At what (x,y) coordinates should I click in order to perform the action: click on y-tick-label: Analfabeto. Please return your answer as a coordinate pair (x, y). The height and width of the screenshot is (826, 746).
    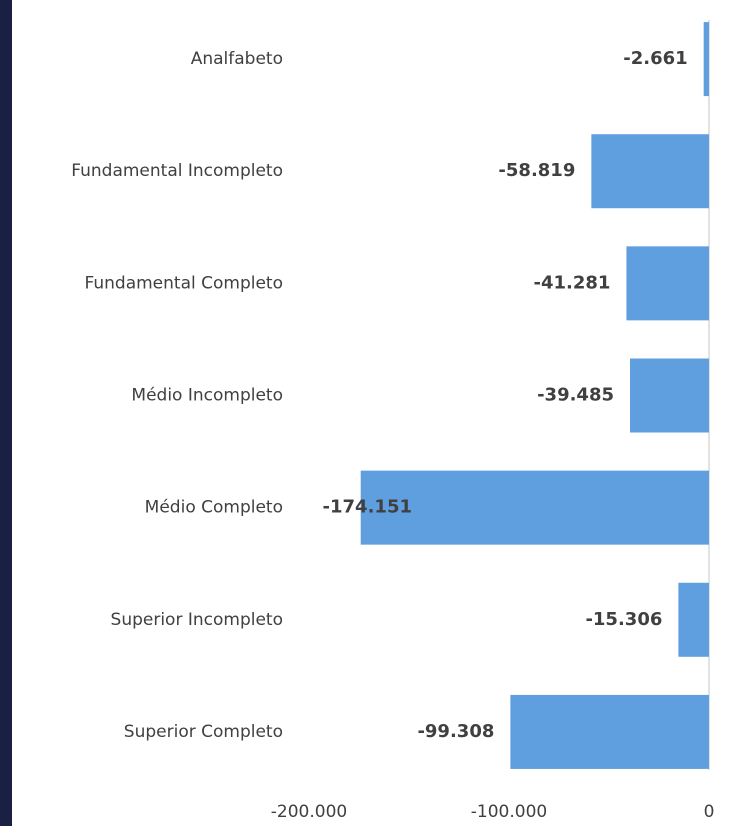
    Looking at the image, I should click on (237, 59).